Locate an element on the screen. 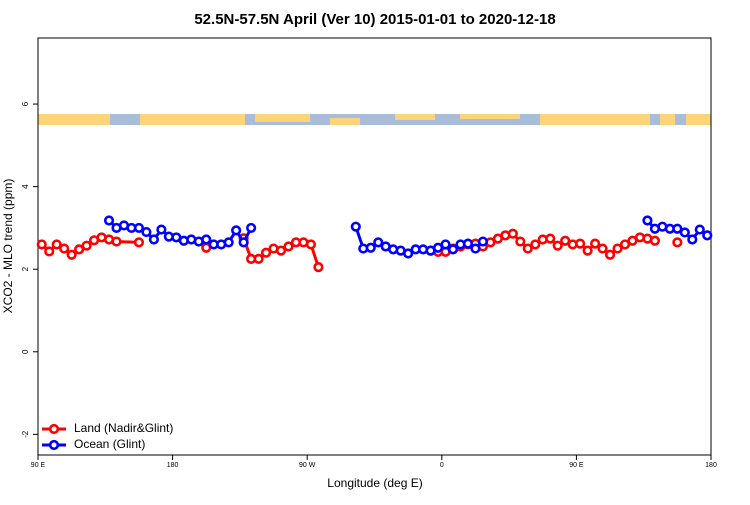  y-tick-label: 0 is located at coordinates (25, 351).